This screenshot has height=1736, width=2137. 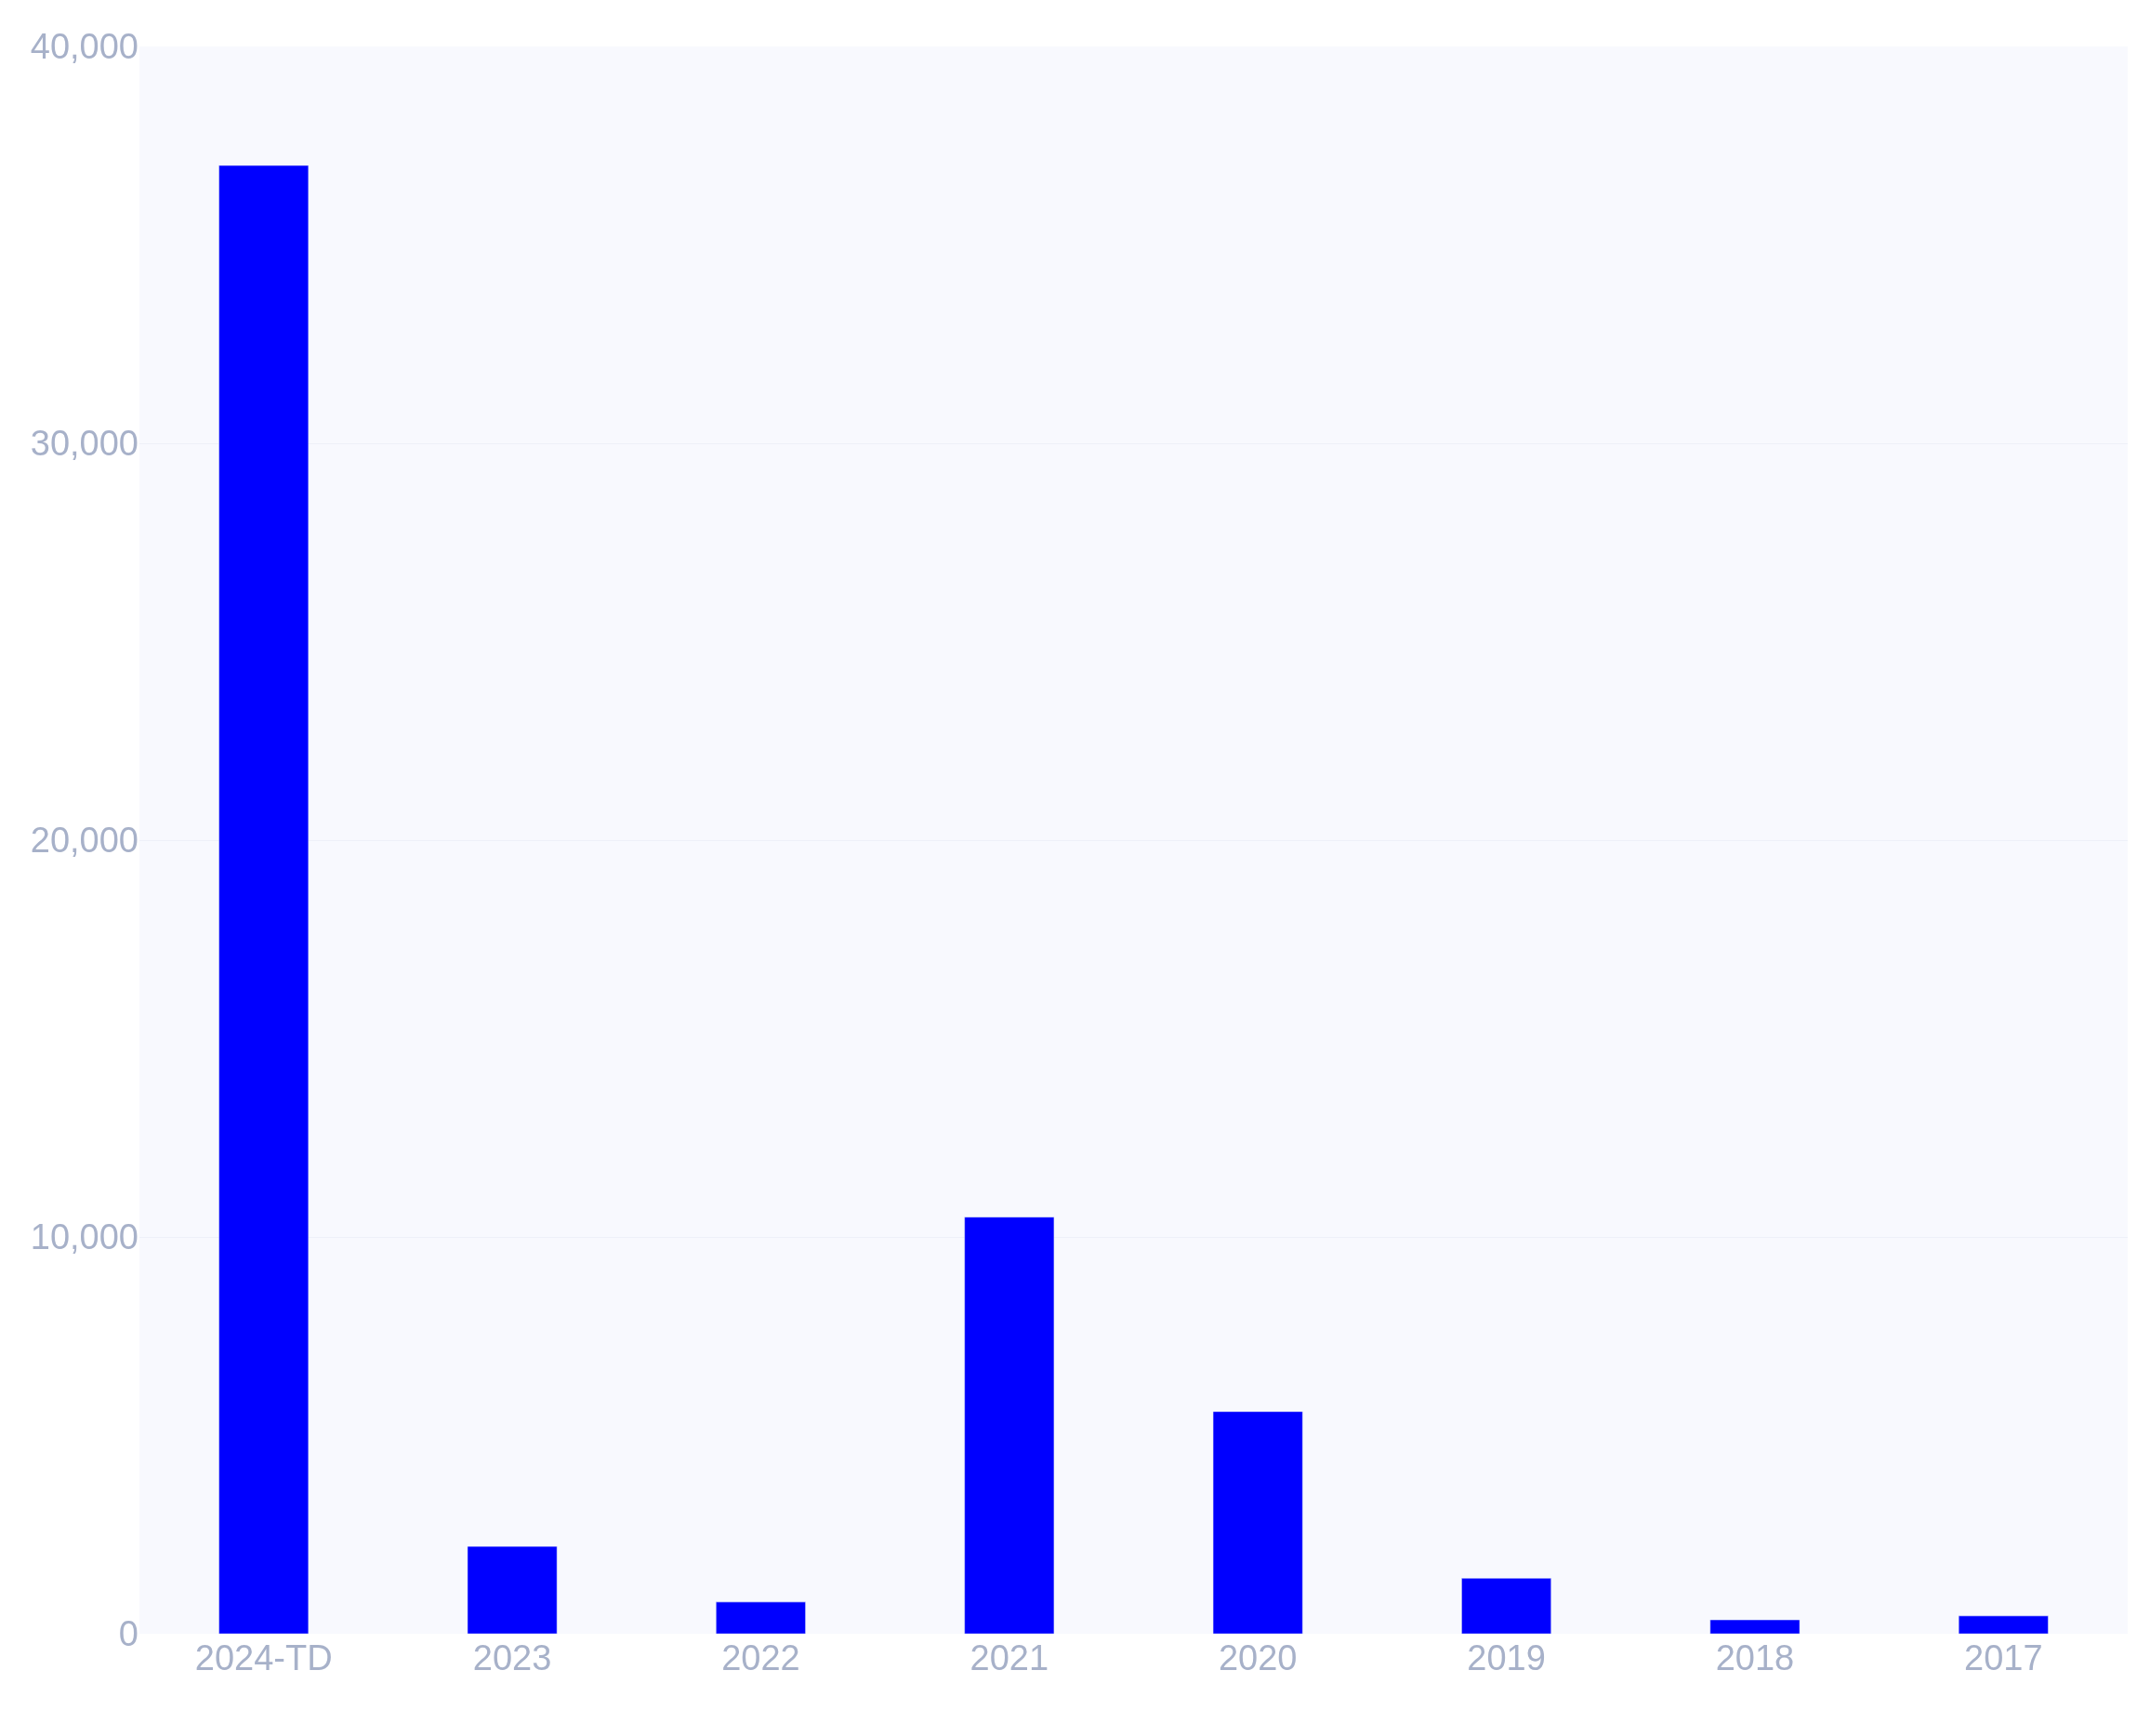 I want to click on x-tick-label: 2020, so click(x=1258, y=1658).